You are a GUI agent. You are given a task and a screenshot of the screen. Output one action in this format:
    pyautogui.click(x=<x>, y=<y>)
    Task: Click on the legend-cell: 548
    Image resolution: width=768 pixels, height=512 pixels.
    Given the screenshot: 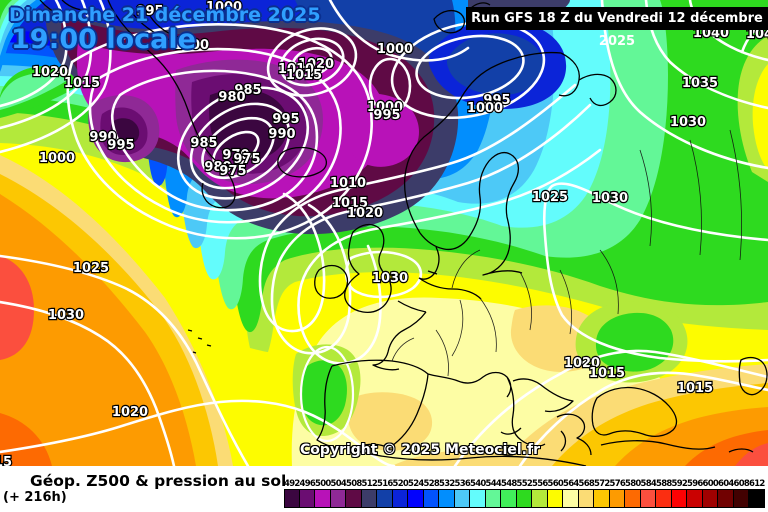 What is the action you would take?
    pyautogui.click(x=508, y=493)
    